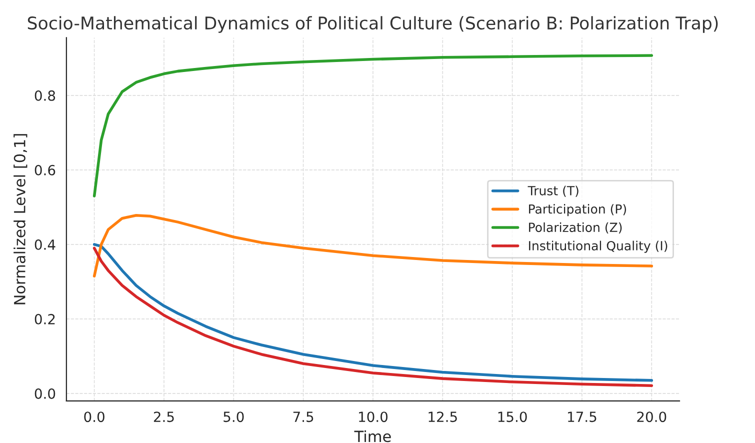 The image size is (755, 443). What do you see at coordinates (94, 417) in the screenshot?
I see `x-tick-label: 0.0` at bounding box center [94, 417].